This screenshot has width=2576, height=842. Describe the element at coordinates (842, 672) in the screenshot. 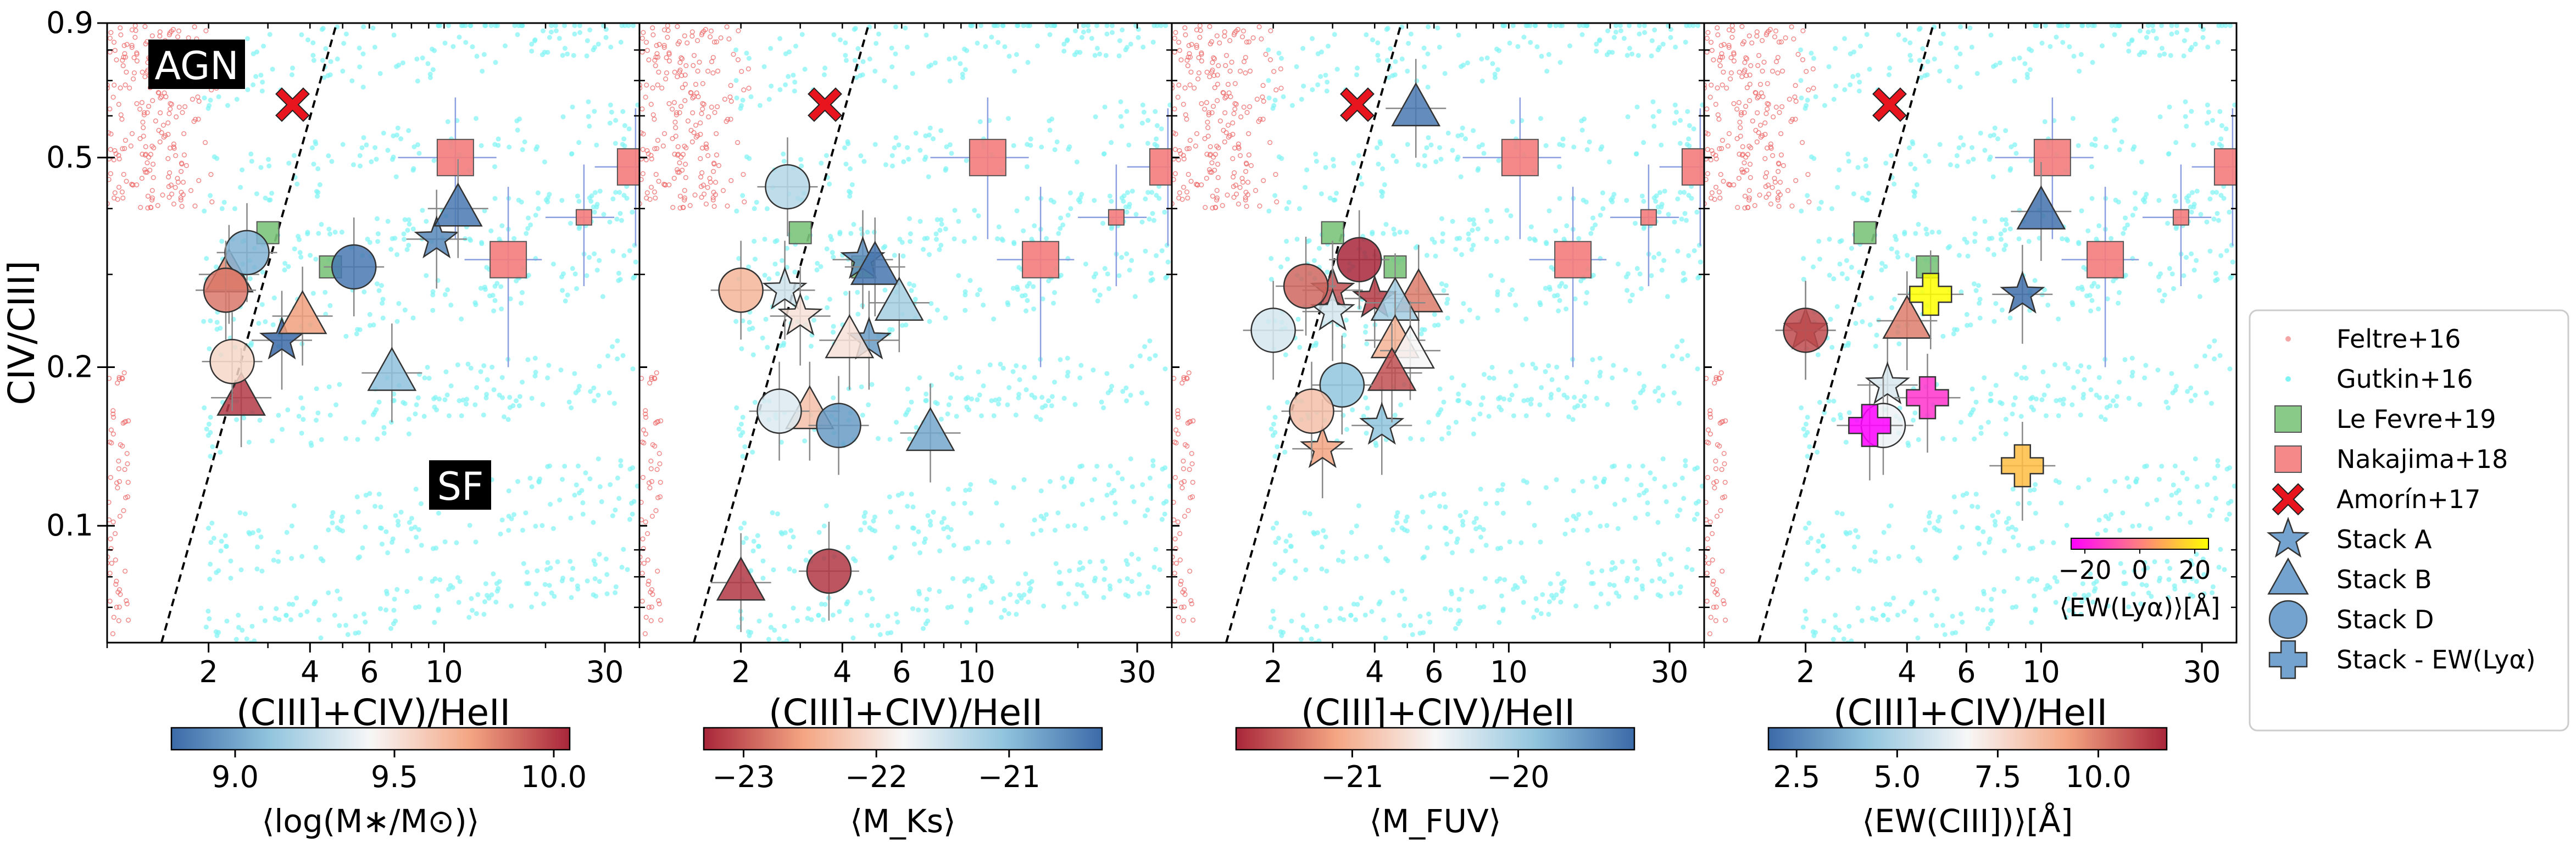

I see `x-tick-label: 4` at that location.